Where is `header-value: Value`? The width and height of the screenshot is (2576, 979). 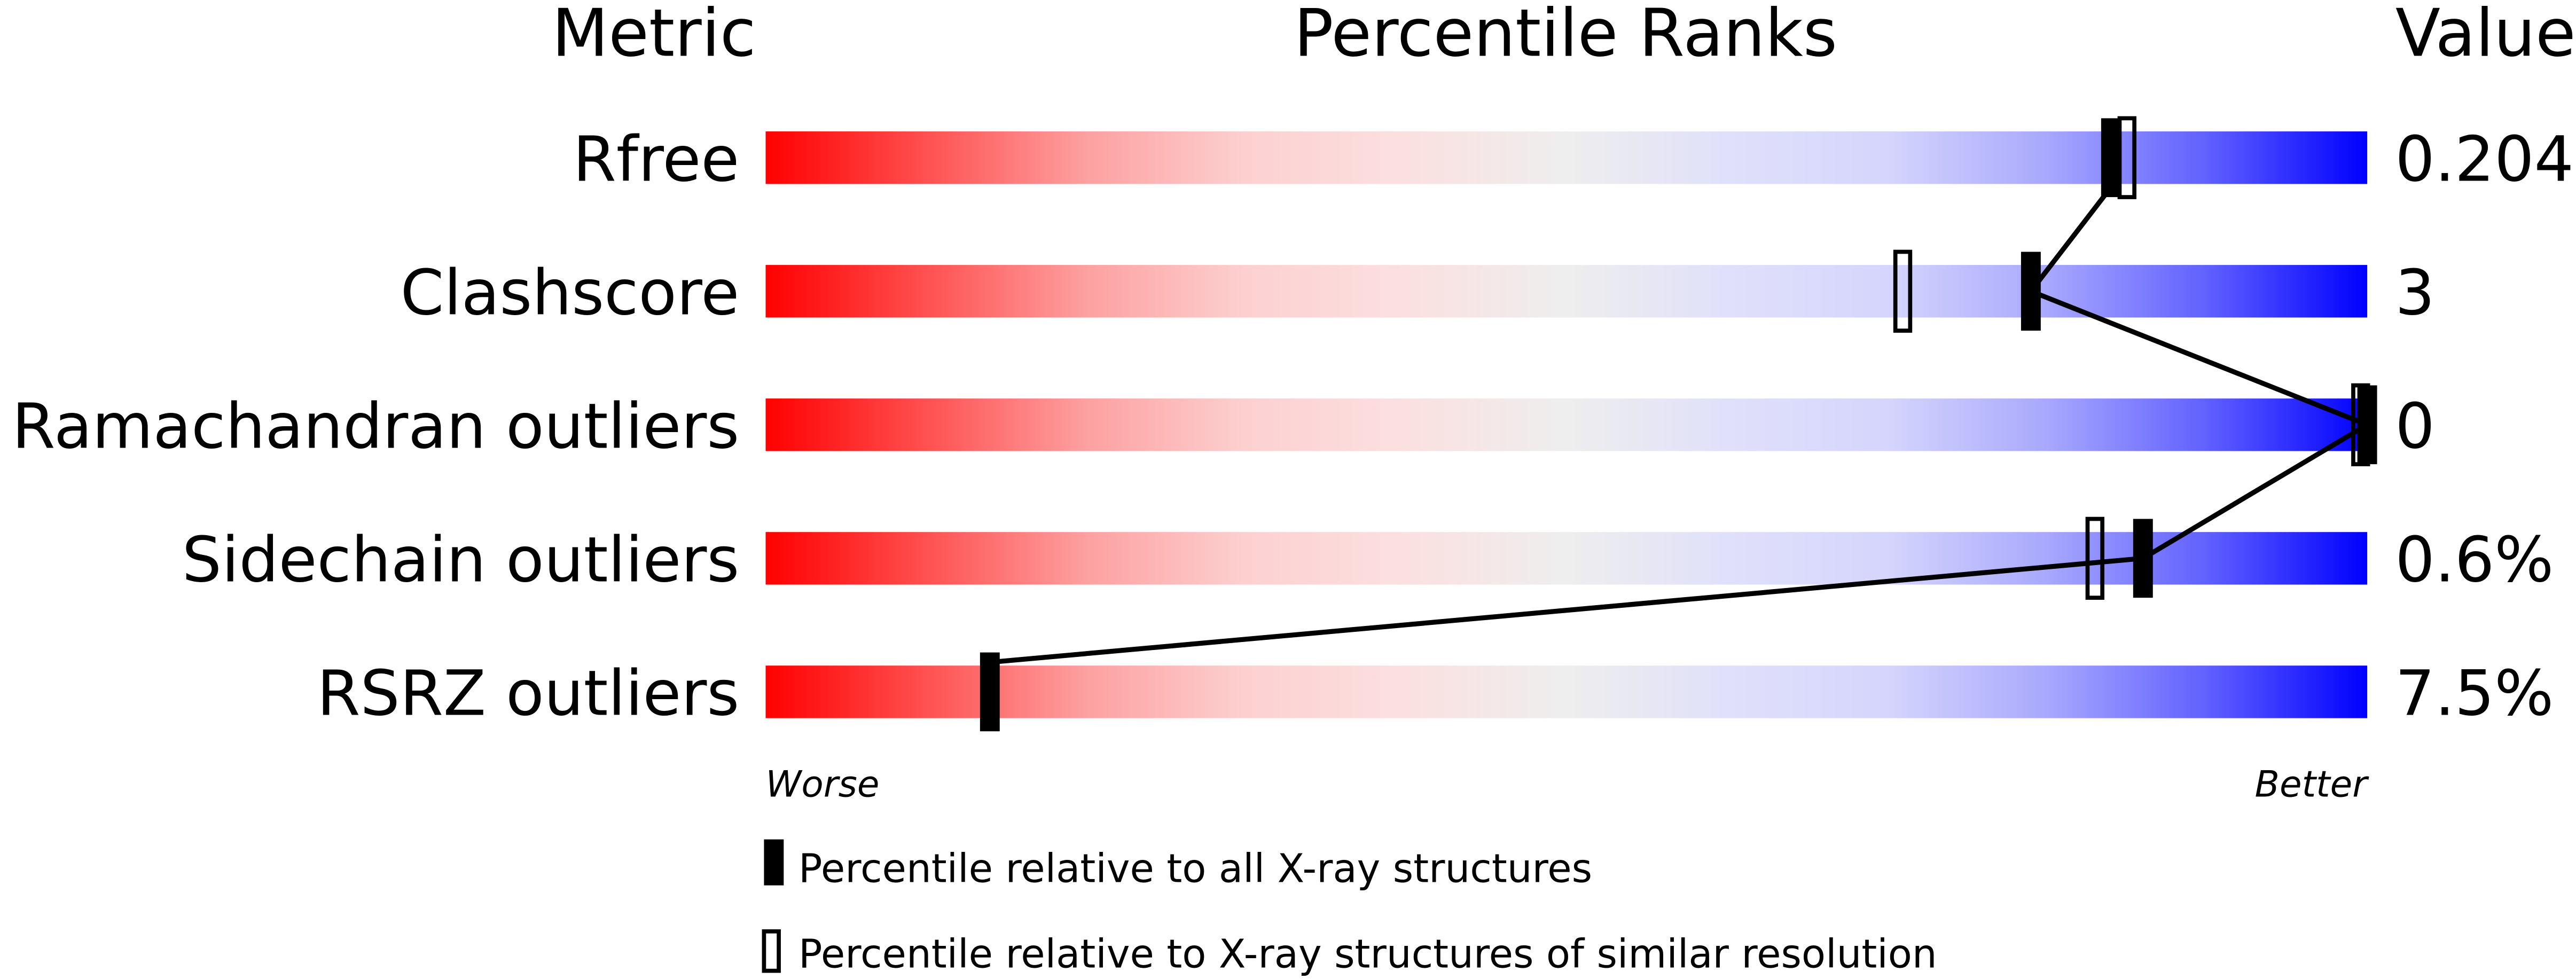 header-value: Value is located at coordinates (2485, 36).